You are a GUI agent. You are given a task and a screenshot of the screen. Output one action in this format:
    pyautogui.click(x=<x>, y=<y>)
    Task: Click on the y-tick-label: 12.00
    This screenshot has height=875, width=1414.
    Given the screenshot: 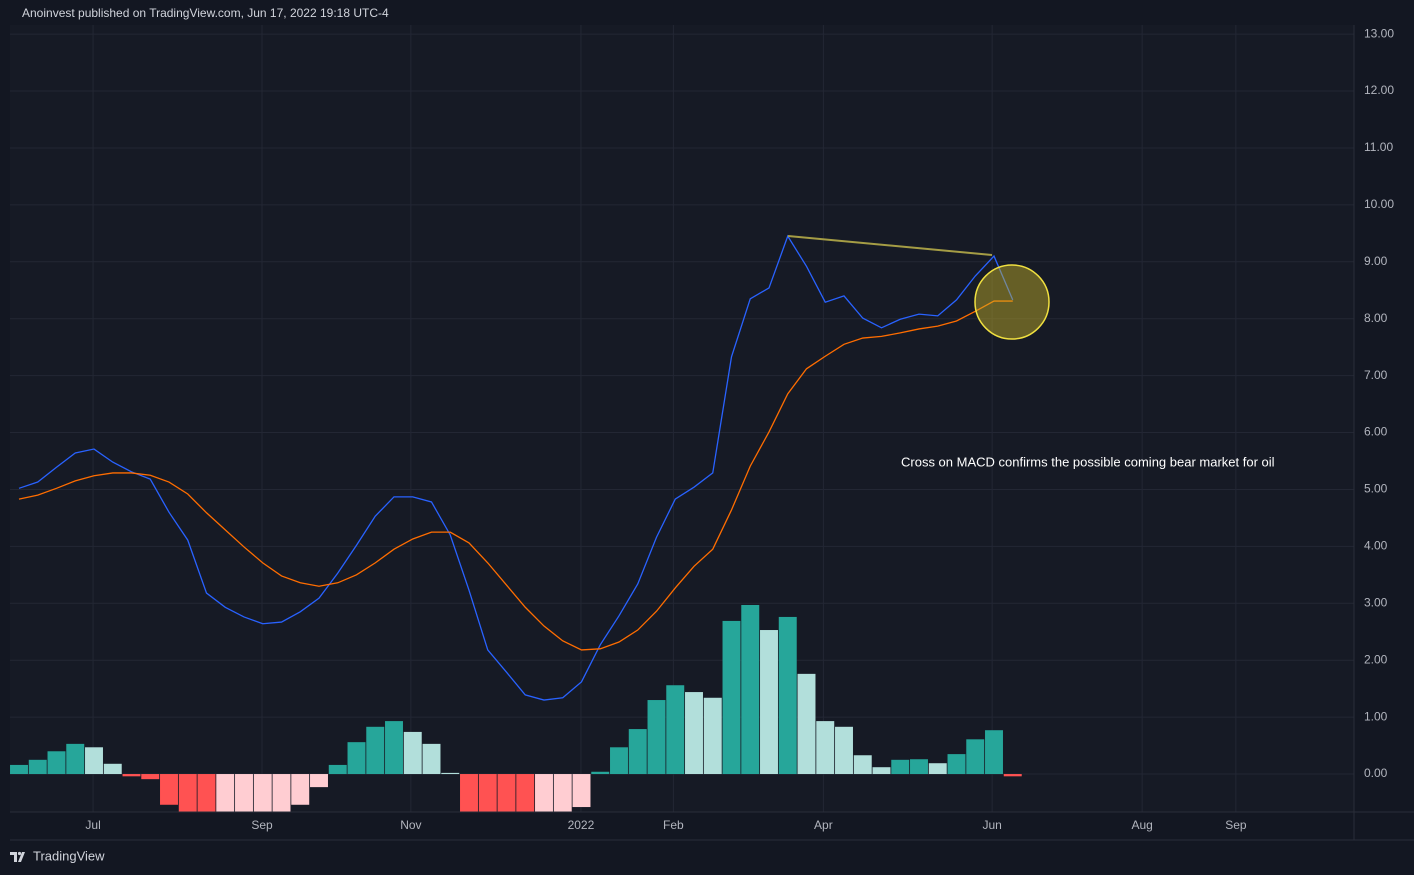 What is the action you would take?
    pyautogui.click(x=1379, y=90)
    